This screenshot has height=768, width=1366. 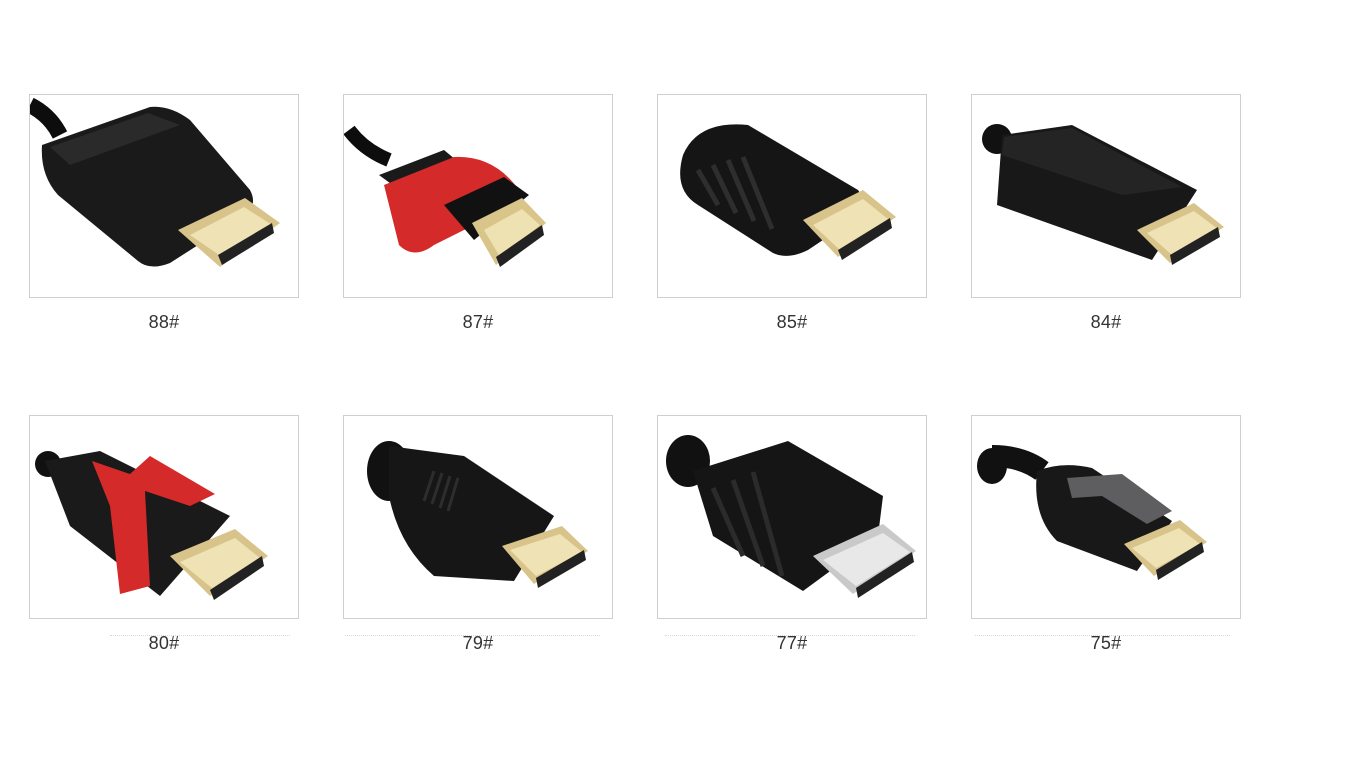 What do you see at coordinates (1106, 643) in the screenshot?
I see `product-code-label: 75#` at bounding box center [1106, 643].